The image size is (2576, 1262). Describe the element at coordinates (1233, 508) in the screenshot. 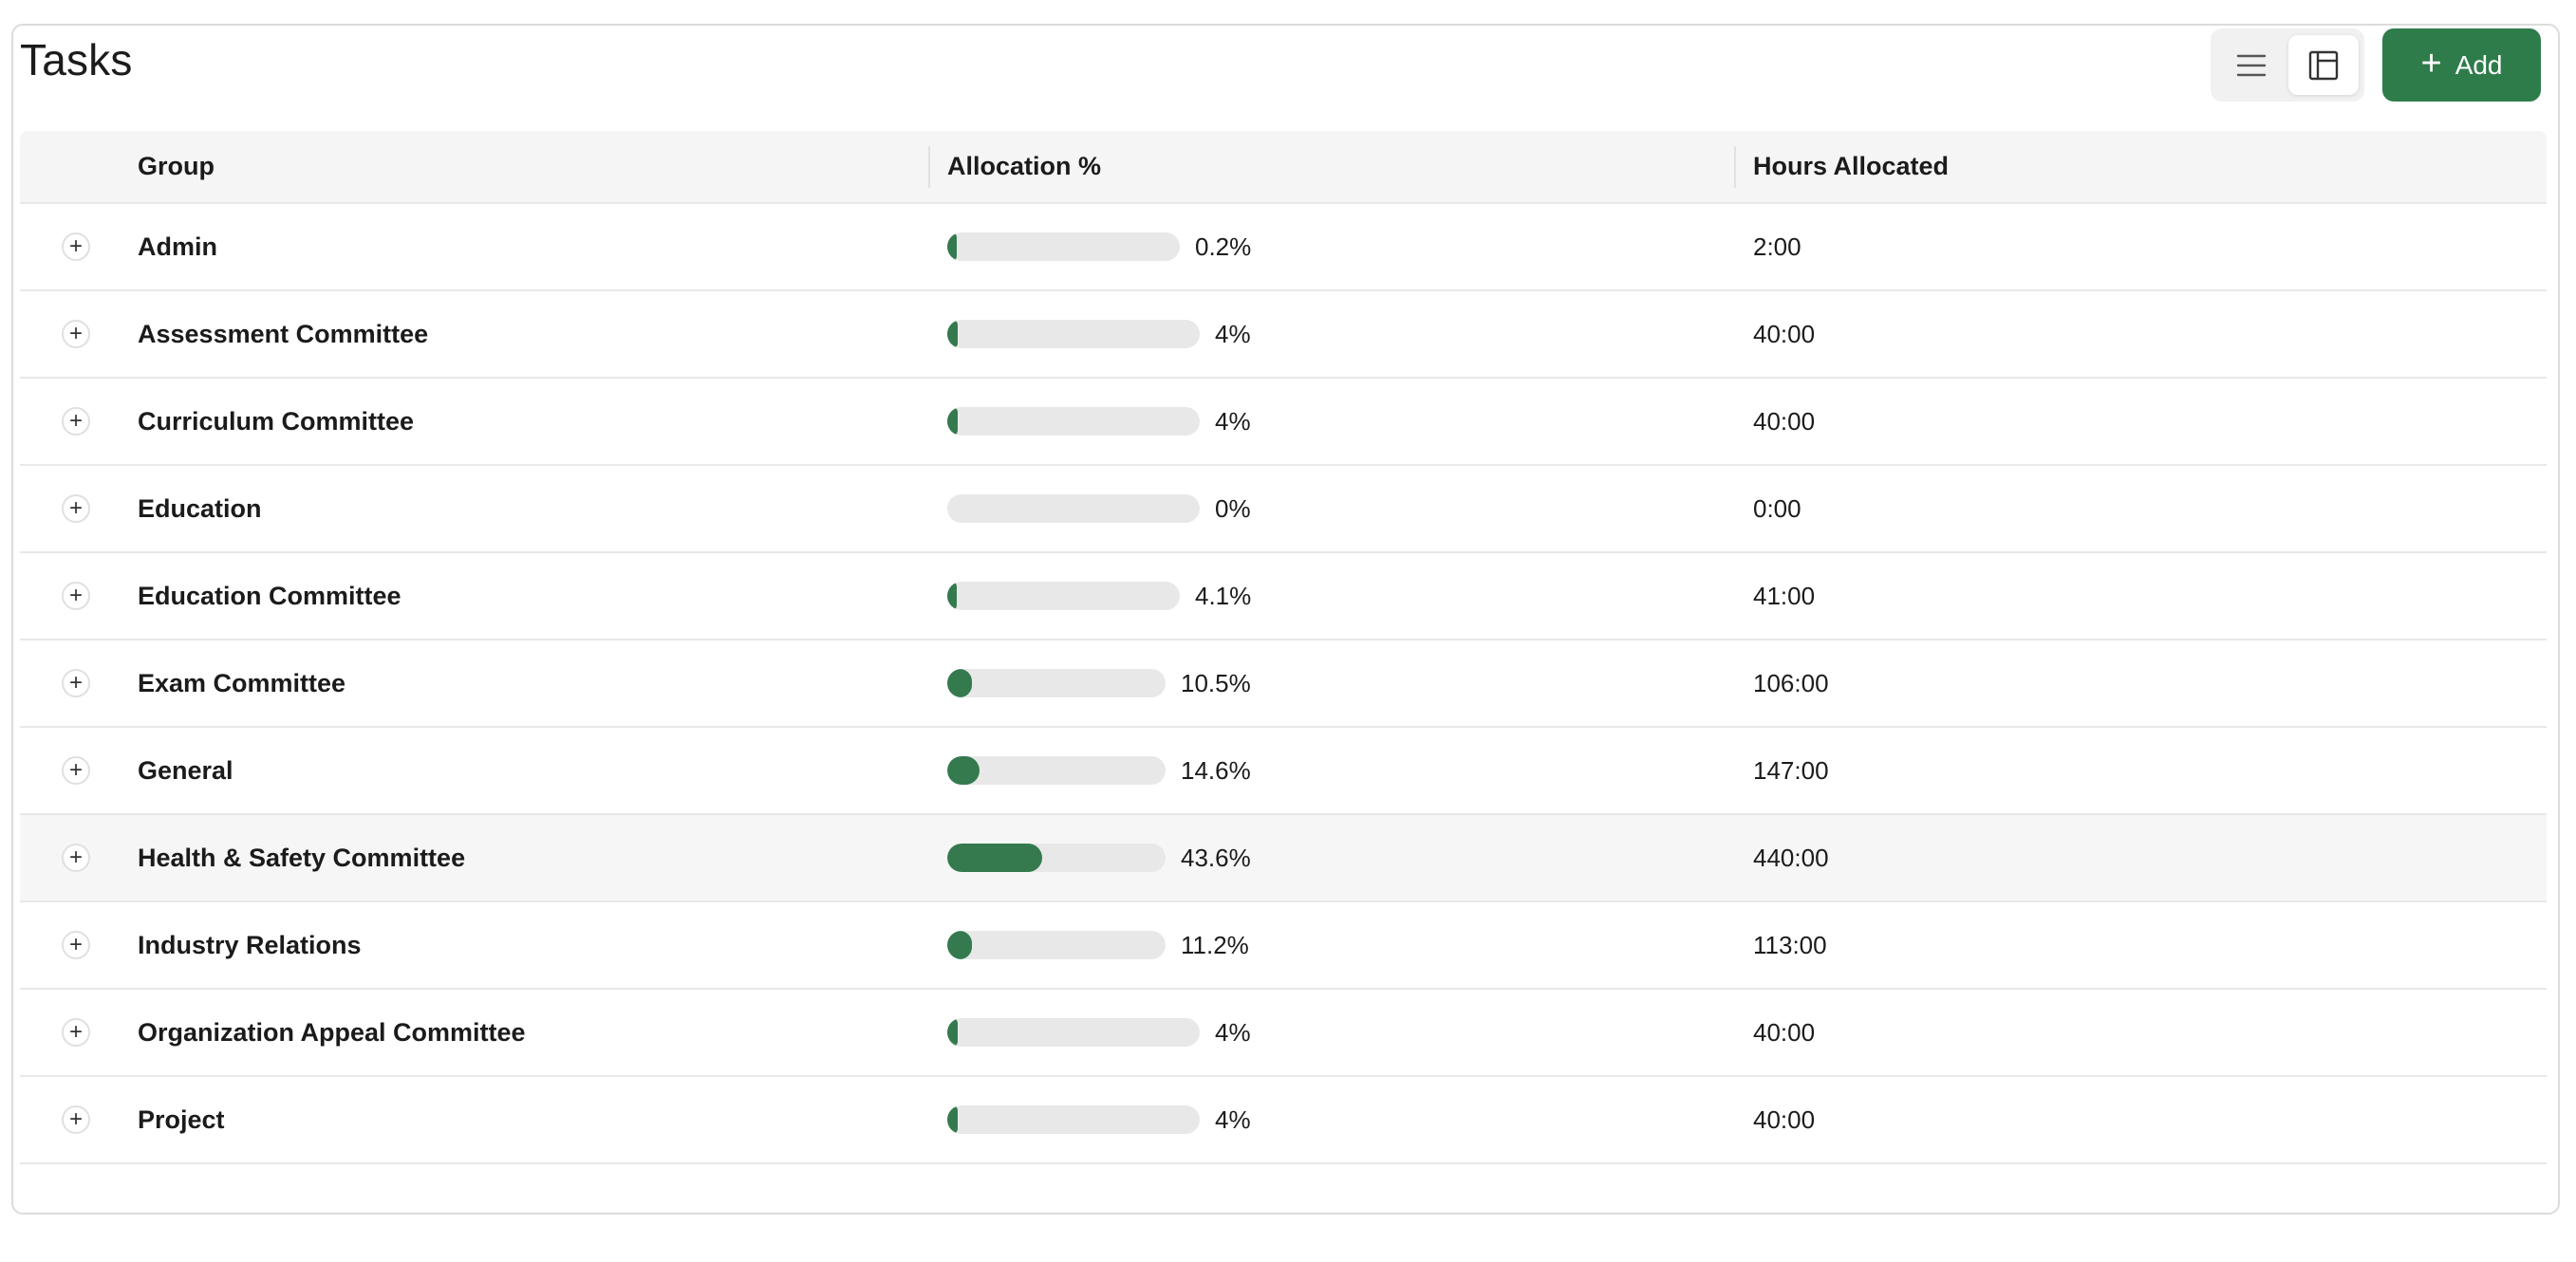

I see `allocation-percent: 0%` at that location.